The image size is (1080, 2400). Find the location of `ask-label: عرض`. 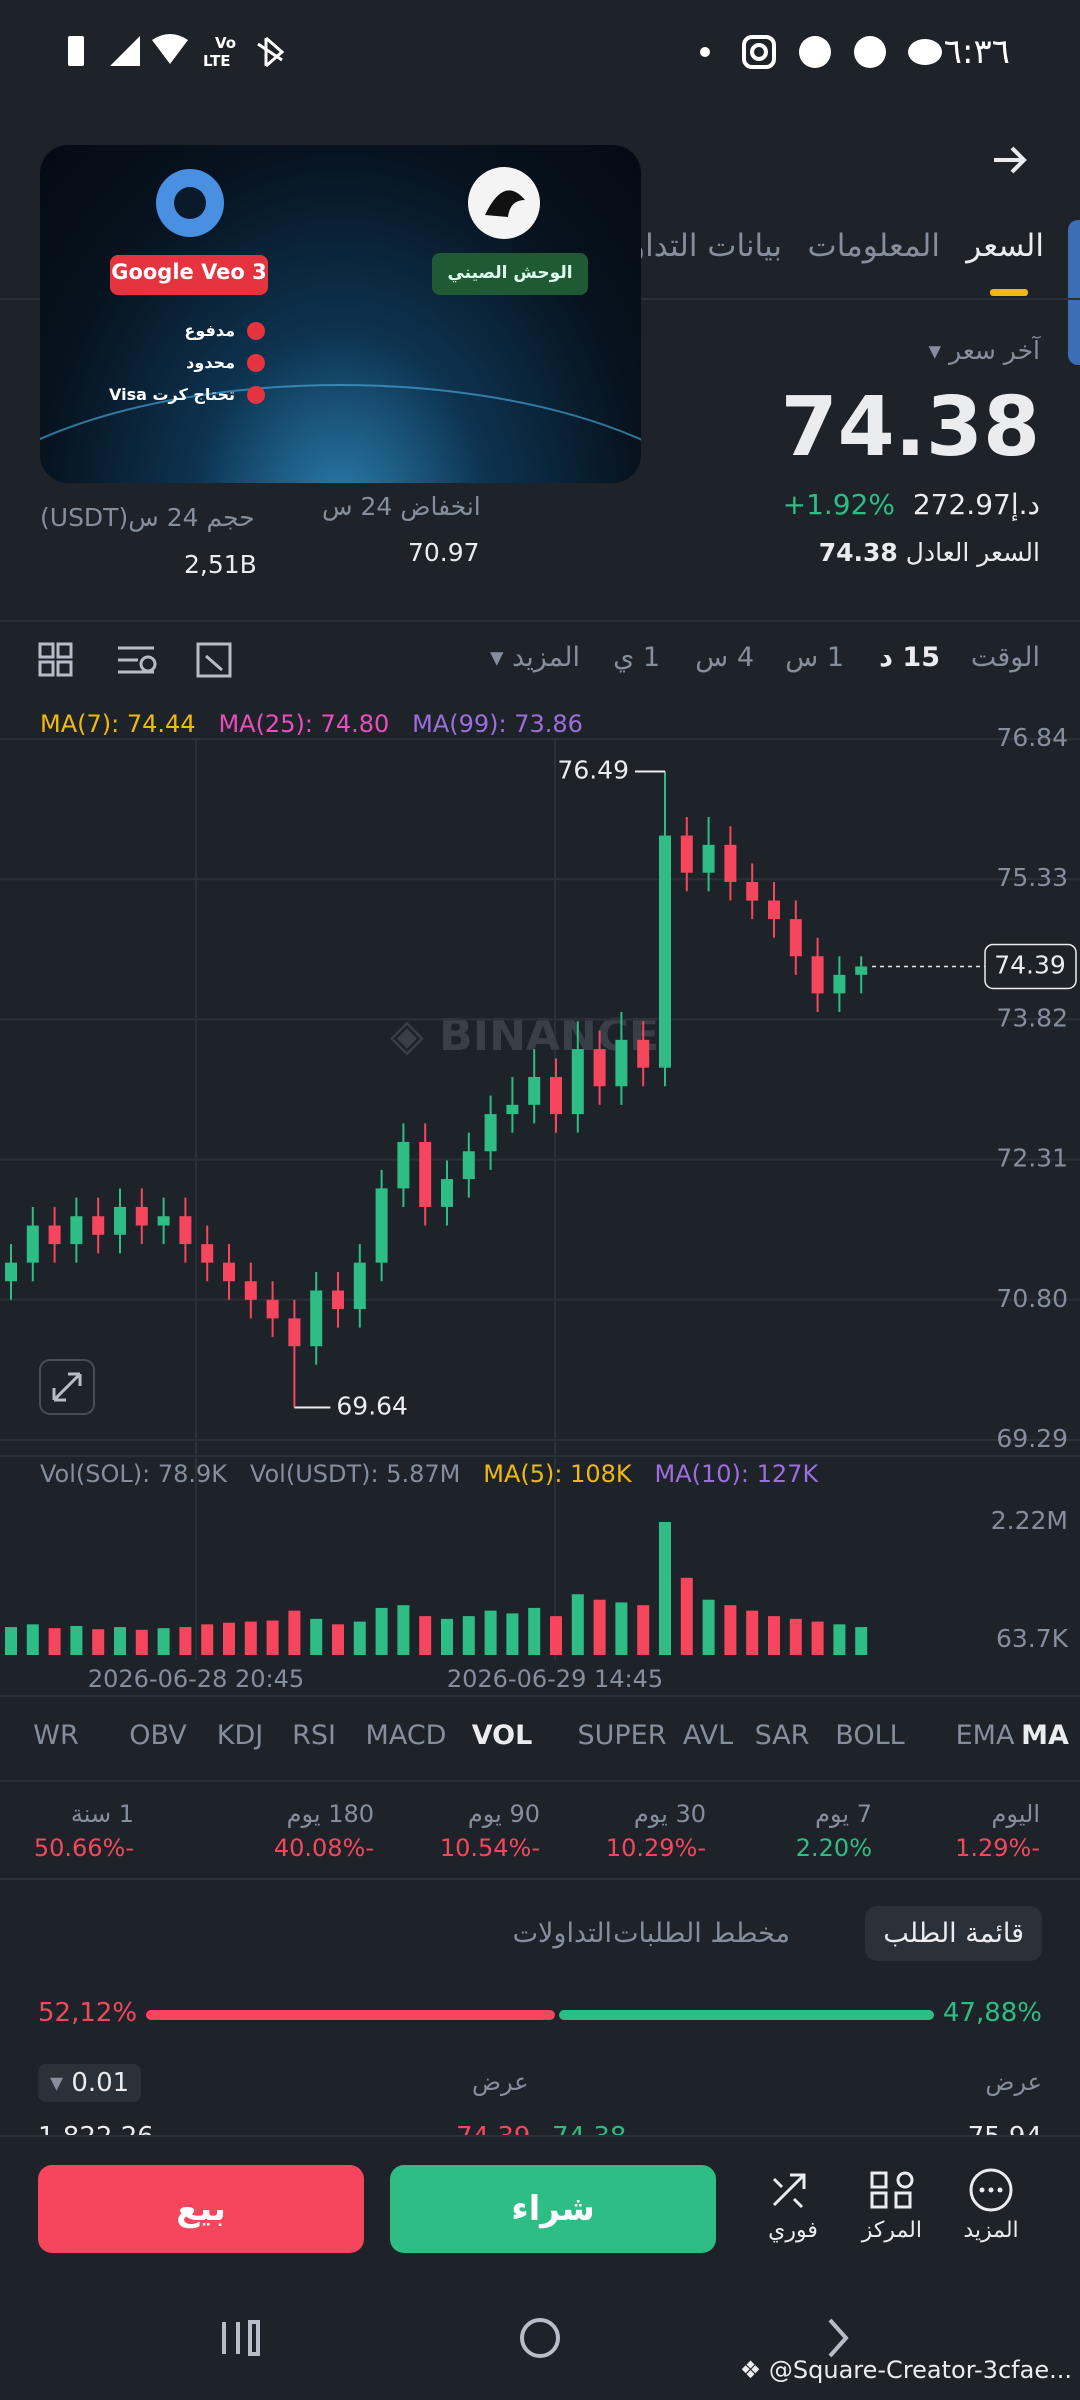

ask-label: عرض is located at coordinates (1013, 2082).